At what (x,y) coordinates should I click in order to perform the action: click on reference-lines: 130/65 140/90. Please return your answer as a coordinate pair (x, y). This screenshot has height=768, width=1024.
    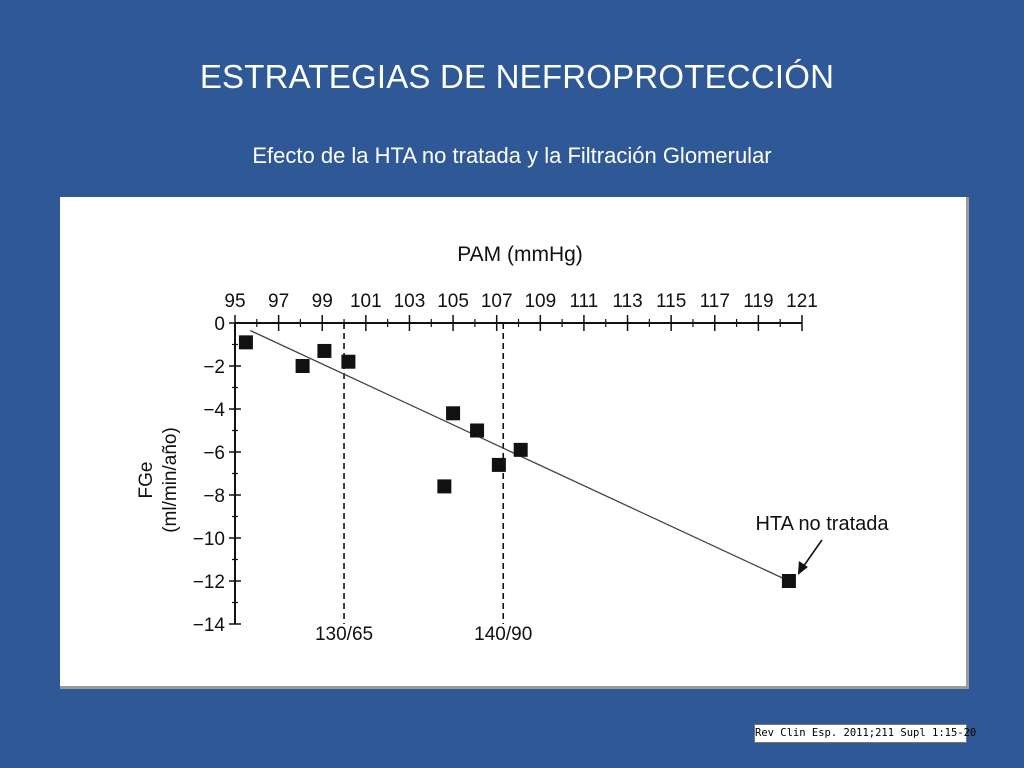
    Looking at the image, I should click on (423, 484).